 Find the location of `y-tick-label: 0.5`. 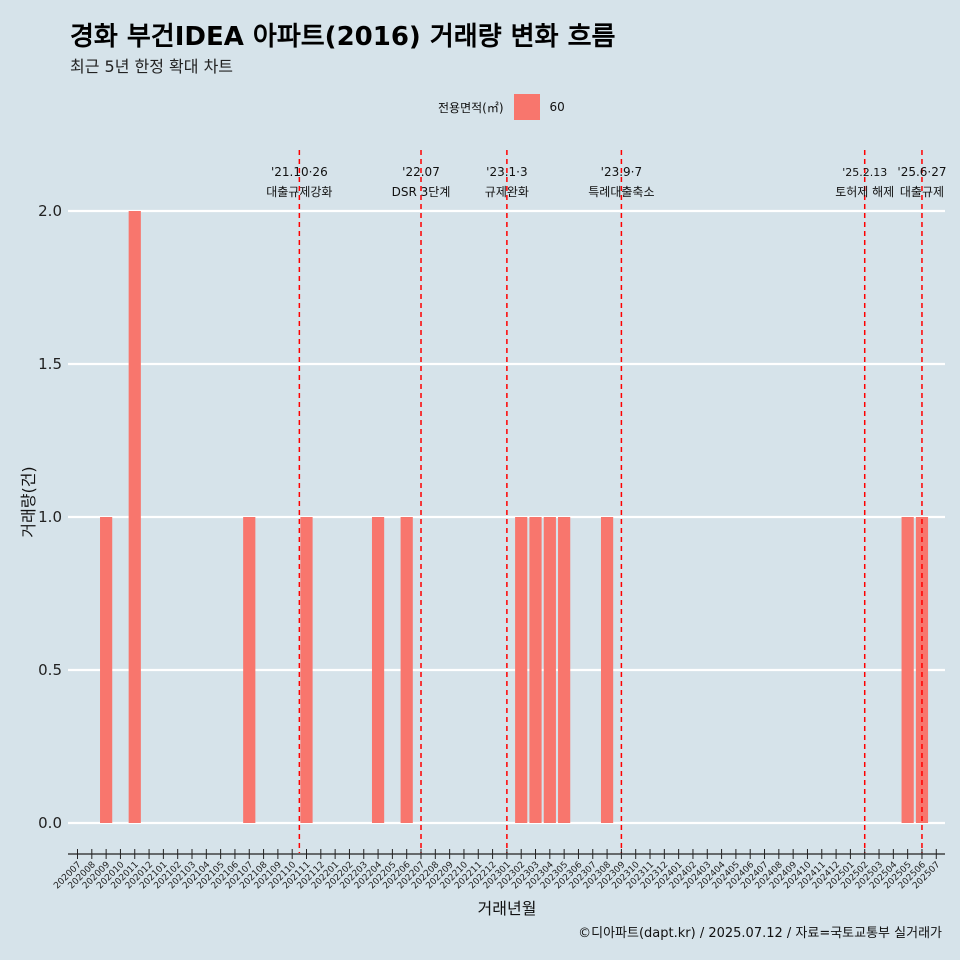

y-tick-label: 0.5 is located at coordinates (50, 670).